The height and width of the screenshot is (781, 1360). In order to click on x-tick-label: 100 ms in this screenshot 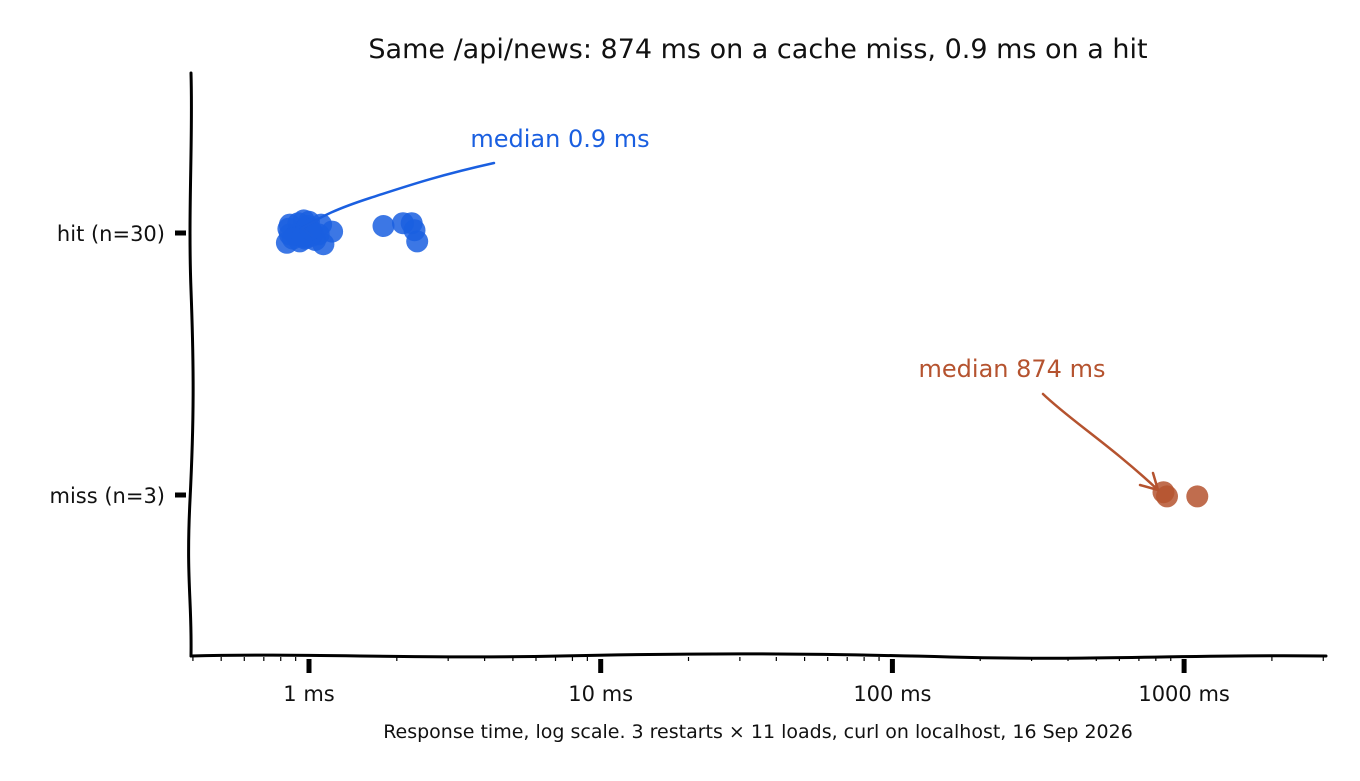, I will do `click(892, 694)`.